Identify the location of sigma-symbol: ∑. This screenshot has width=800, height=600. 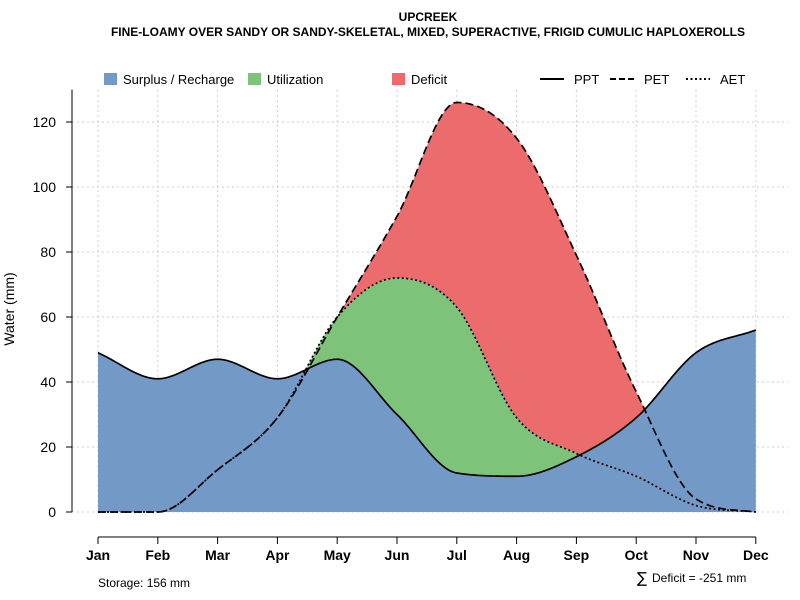
(642, 578).